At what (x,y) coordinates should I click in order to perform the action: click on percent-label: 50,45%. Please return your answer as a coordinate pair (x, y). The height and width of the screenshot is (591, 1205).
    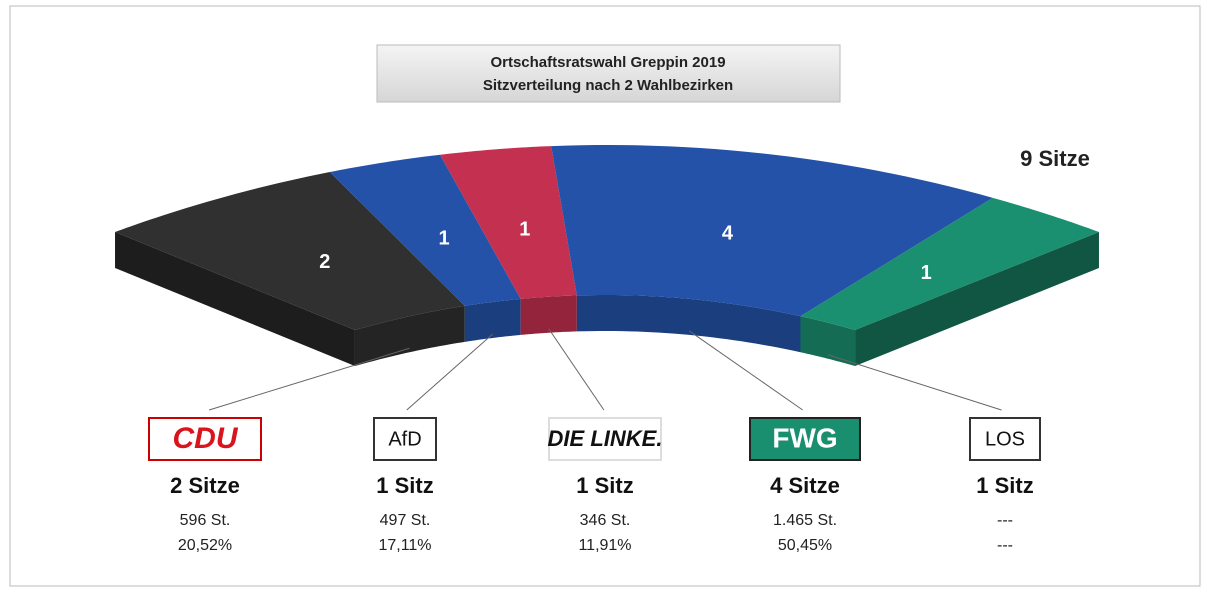
    Looking at the image, I should click on (805, 545).